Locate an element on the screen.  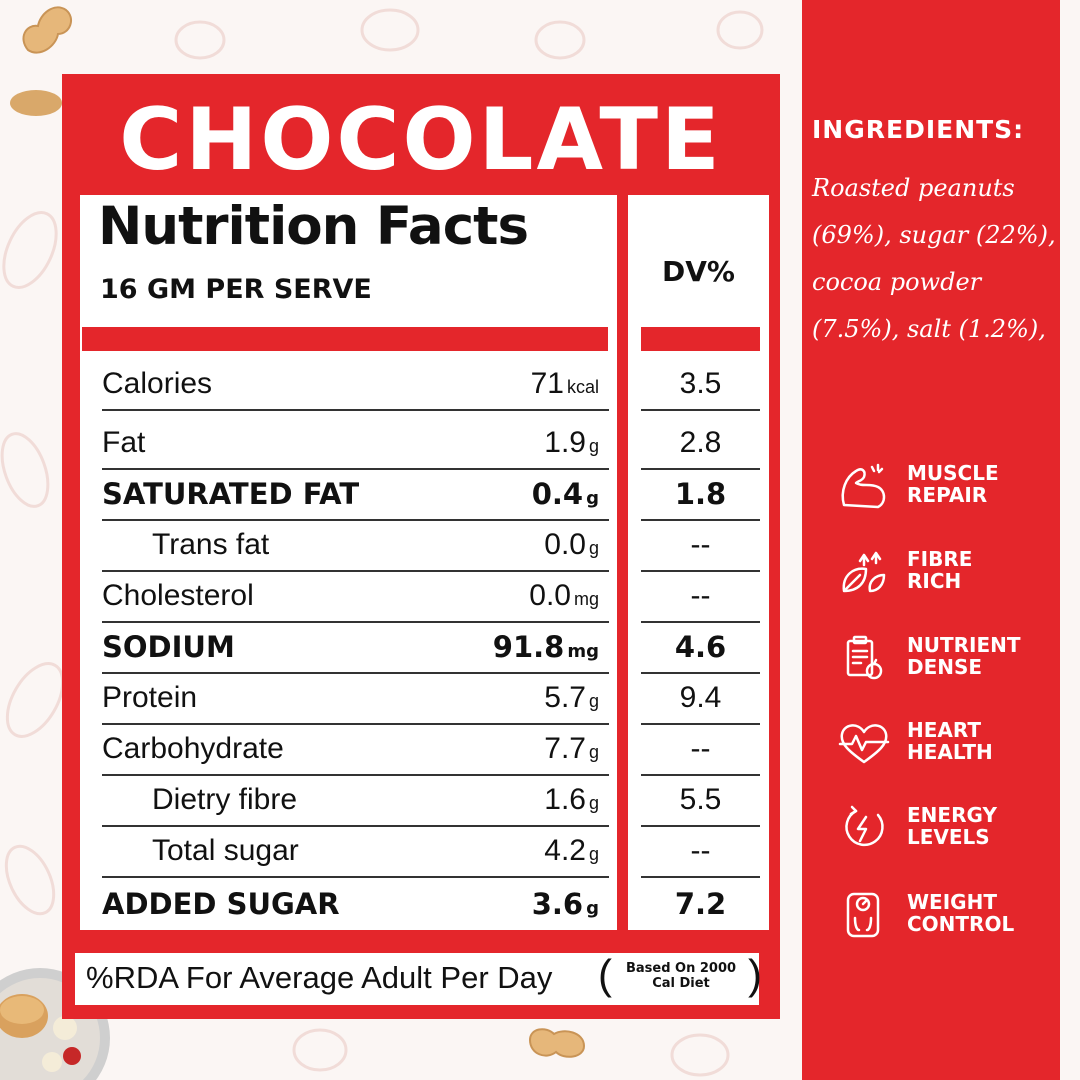
benefit-label: WEIGHT CONTROL is located at coordinates (961, 913).